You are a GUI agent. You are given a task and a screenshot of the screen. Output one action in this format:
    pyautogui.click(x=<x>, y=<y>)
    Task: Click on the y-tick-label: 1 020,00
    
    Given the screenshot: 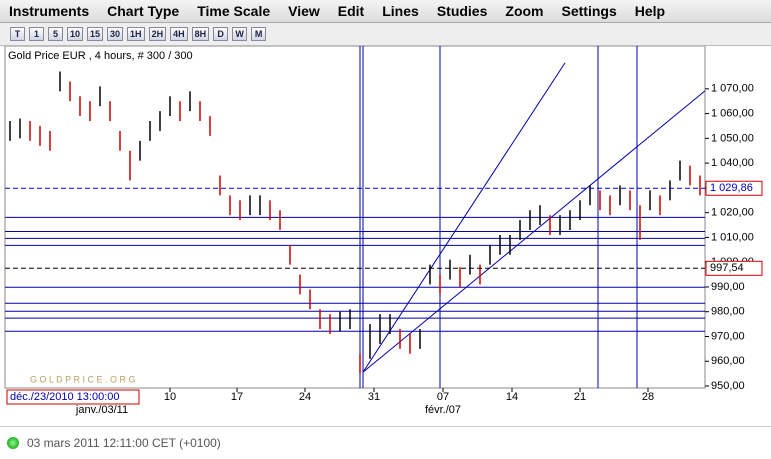 What is the action you would take?
    pyautogui.click(x=732, y=213)
    